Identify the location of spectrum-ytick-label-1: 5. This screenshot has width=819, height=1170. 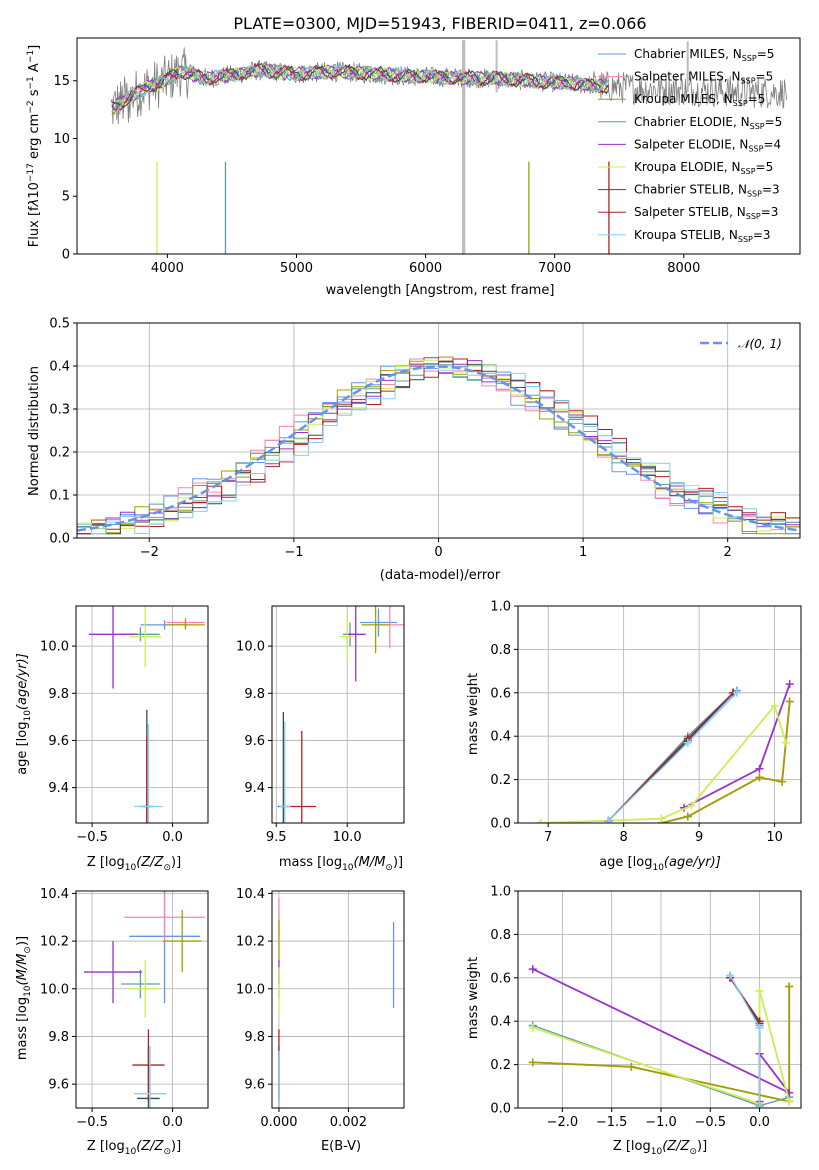
(66, 197).